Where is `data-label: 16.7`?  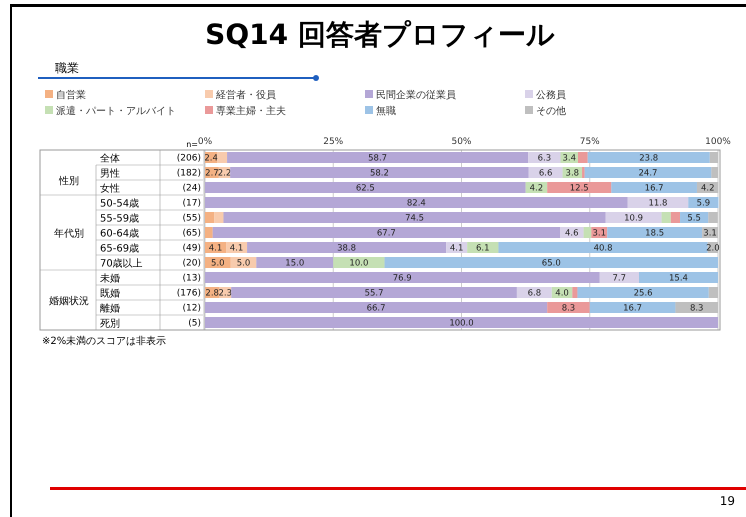
data-label: 16.7 is located at coordinates (654, 189).